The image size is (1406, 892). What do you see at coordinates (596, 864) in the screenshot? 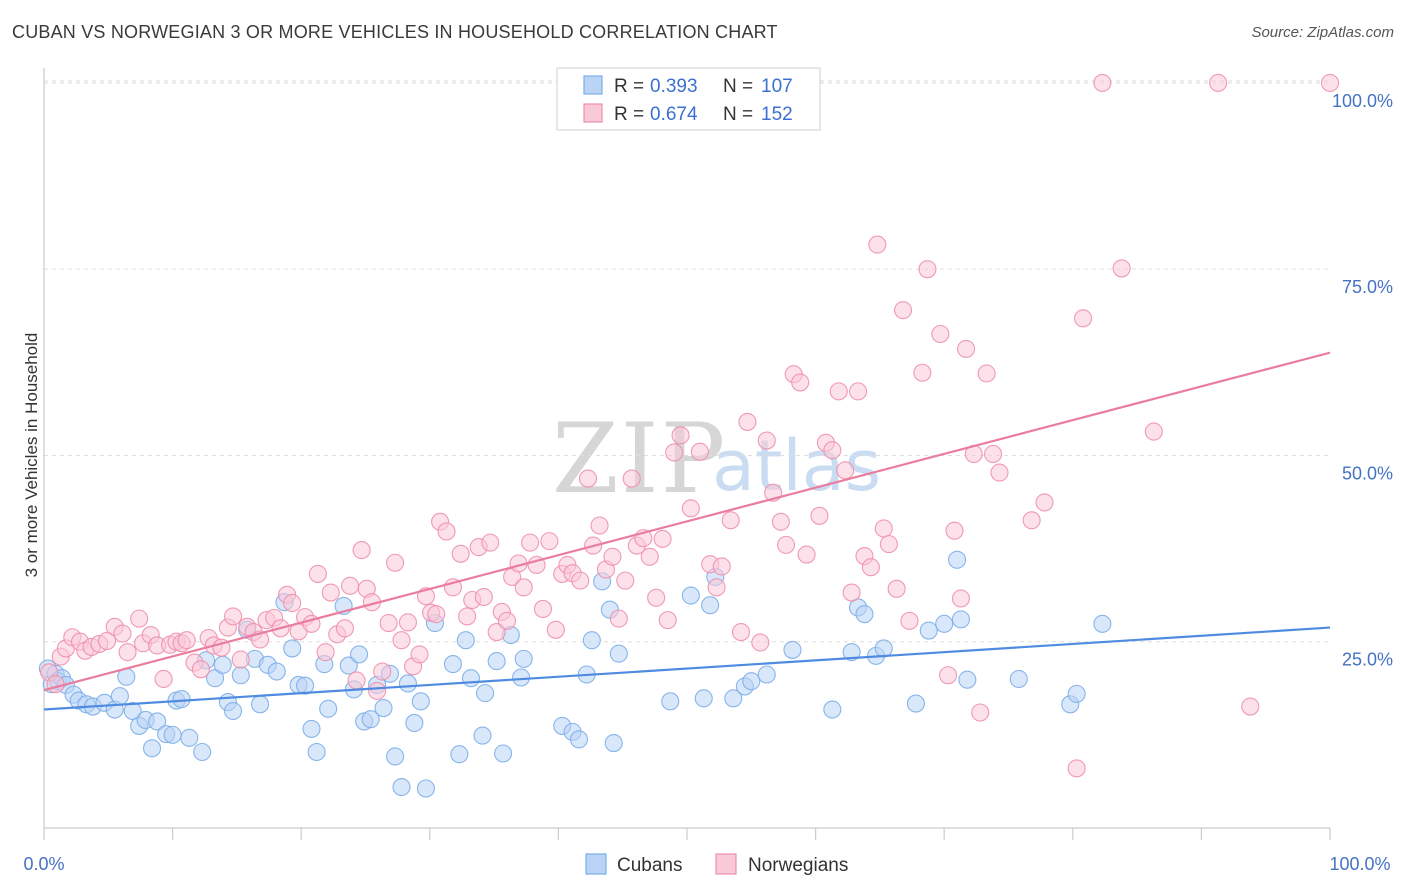
I see `bottom-legend-swatch-cubans` at bounding box center [596, 864].